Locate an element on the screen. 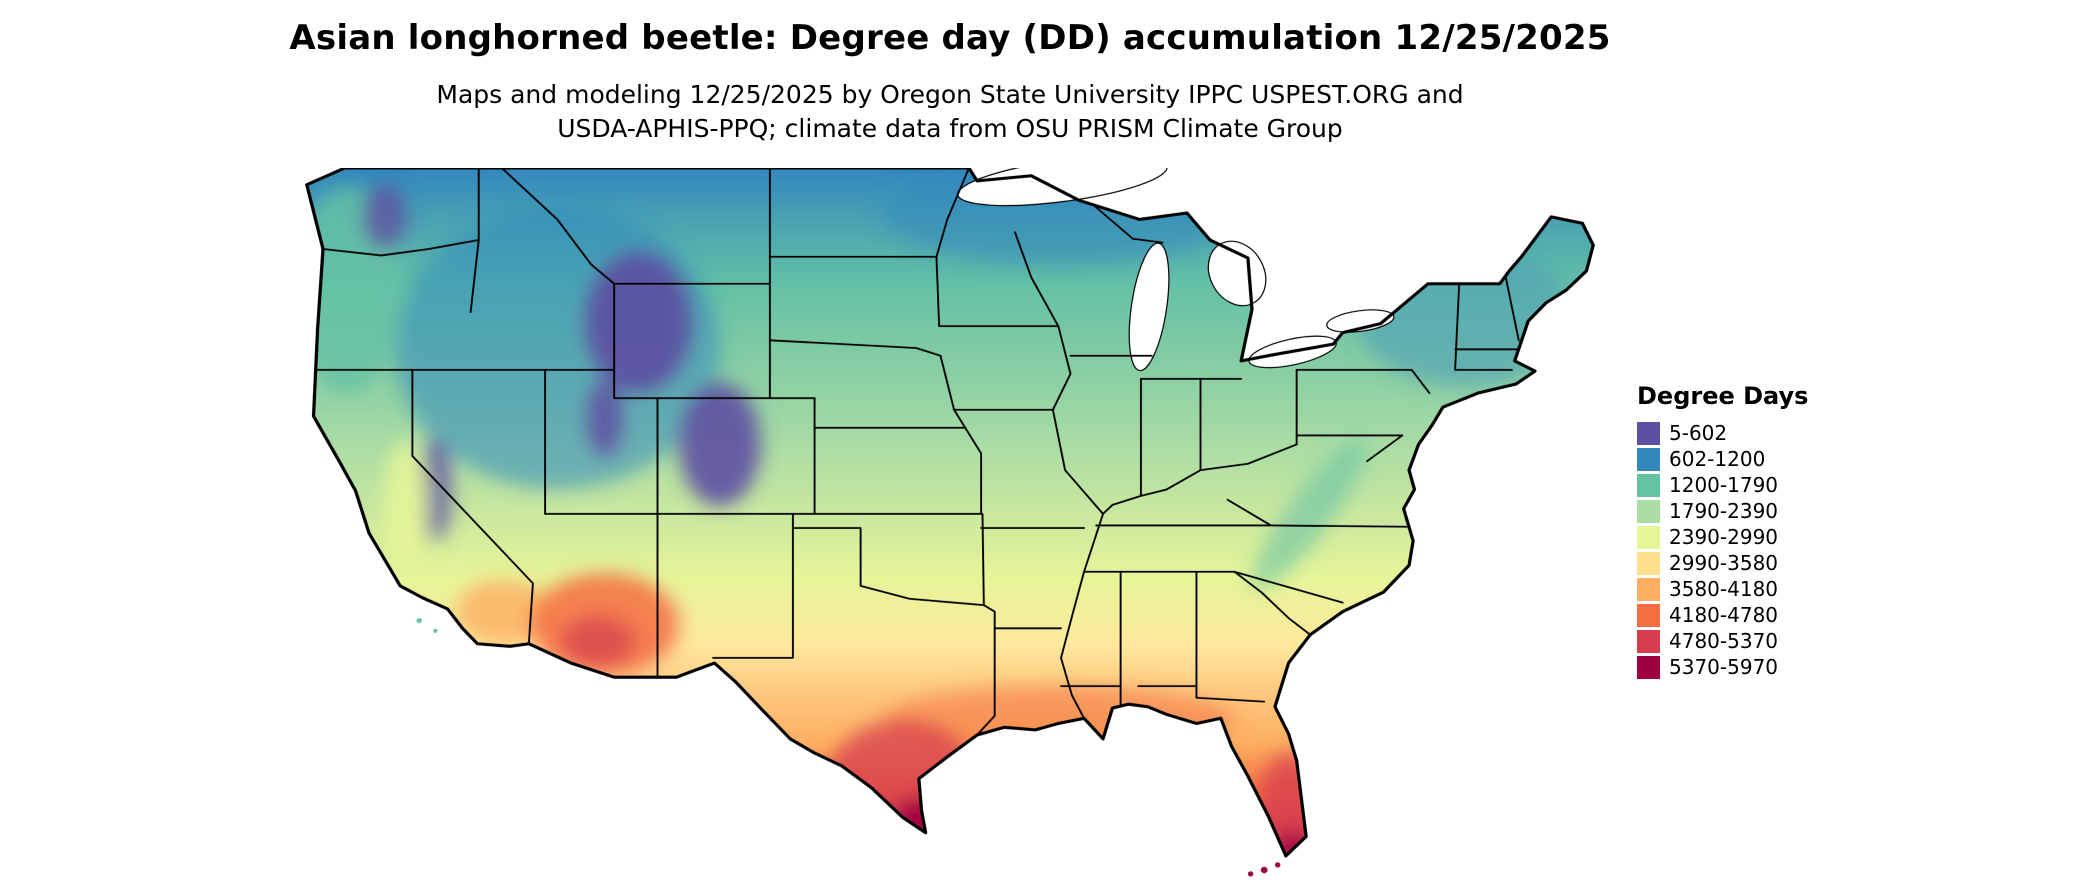  legend-label: 5370-5970 is located at coordinates (1724, 667).